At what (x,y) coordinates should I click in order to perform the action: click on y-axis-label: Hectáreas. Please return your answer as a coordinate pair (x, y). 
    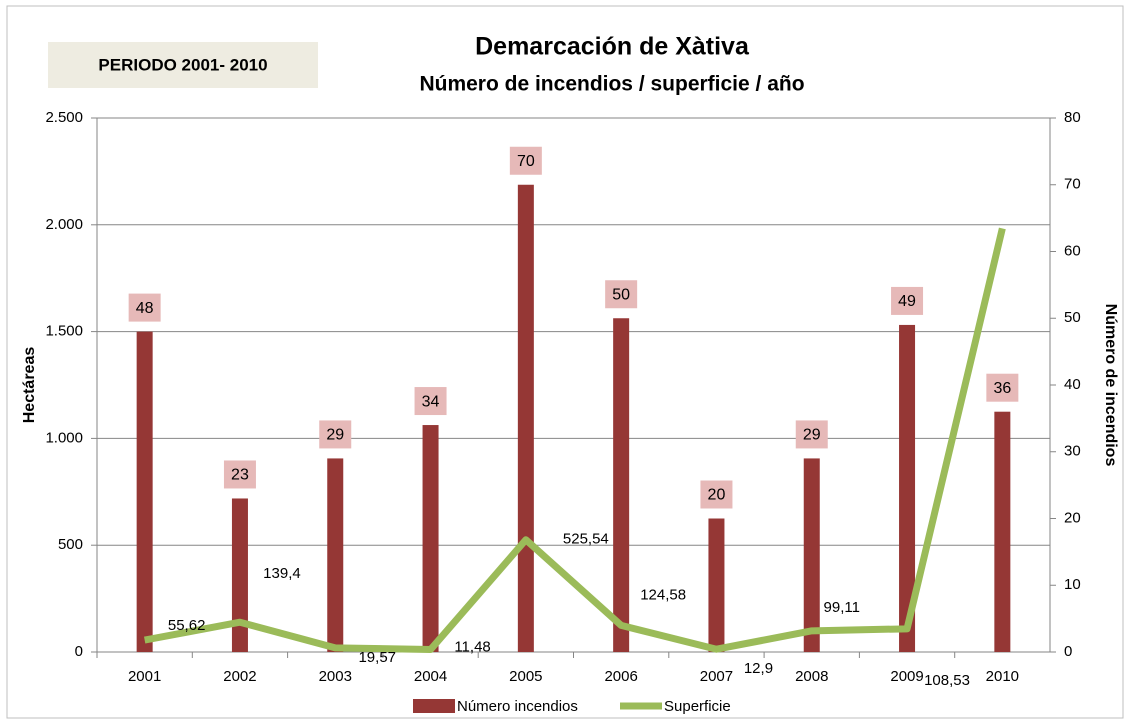
    Looking at the image, I should click on (29, 385).